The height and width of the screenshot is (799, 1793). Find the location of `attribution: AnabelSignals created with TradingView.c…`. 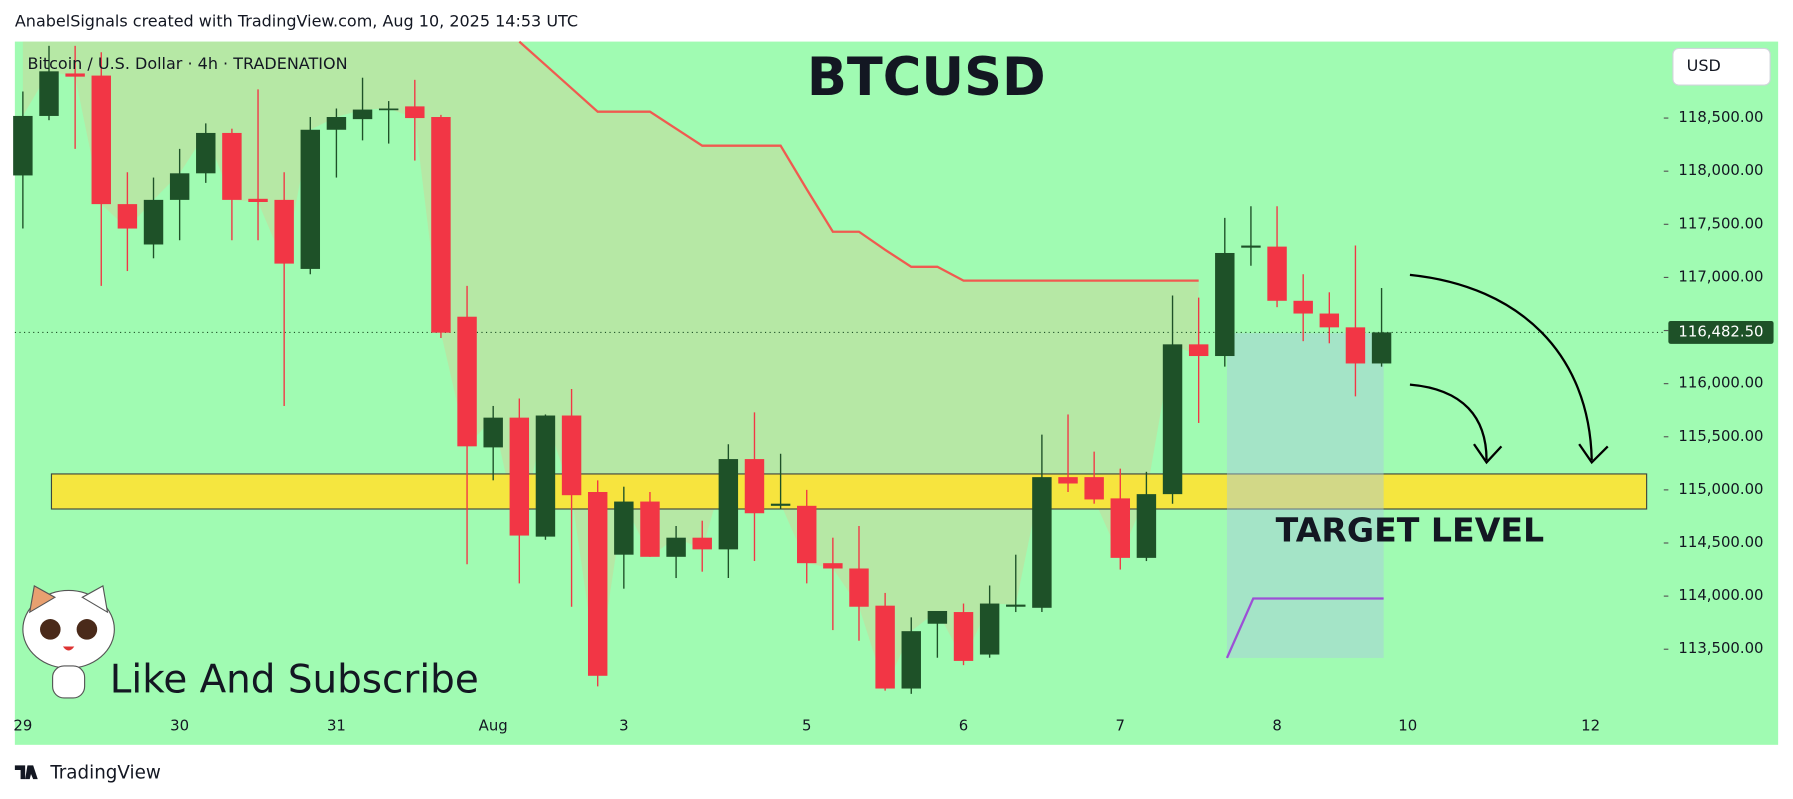

attribution: AnabelSignals created with TradingView.c… is located at coordinates (296, 21).